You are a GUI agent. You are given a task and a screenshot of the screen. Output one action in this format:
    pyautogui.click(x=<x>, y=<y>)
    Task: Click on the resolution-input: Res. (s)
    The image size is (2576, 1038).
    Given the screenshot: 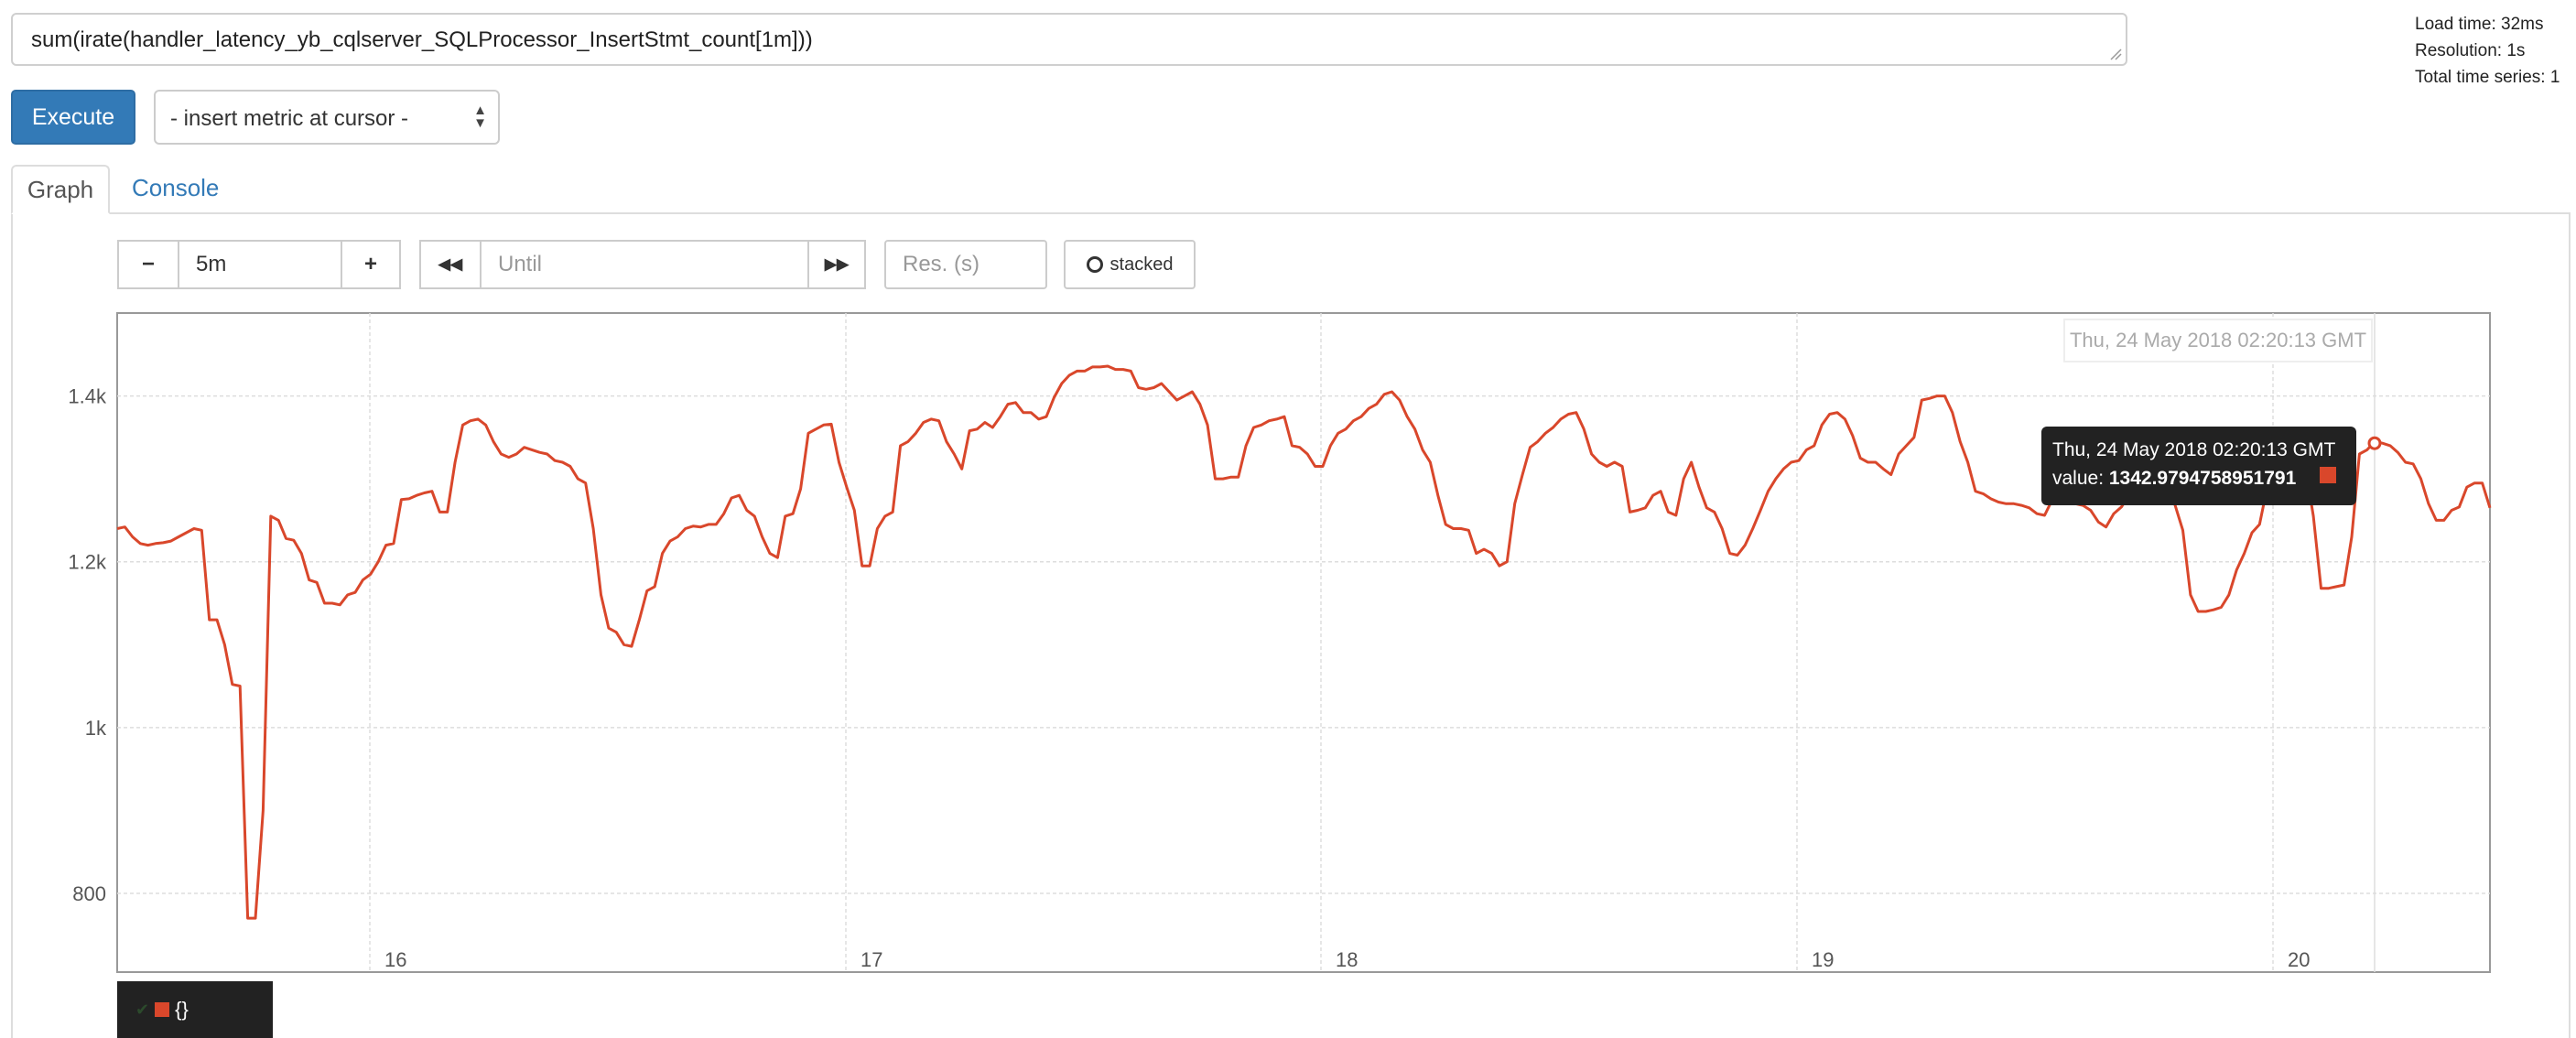 What is the action you would take?
    pyautogui.click(x=966, y=264)
    